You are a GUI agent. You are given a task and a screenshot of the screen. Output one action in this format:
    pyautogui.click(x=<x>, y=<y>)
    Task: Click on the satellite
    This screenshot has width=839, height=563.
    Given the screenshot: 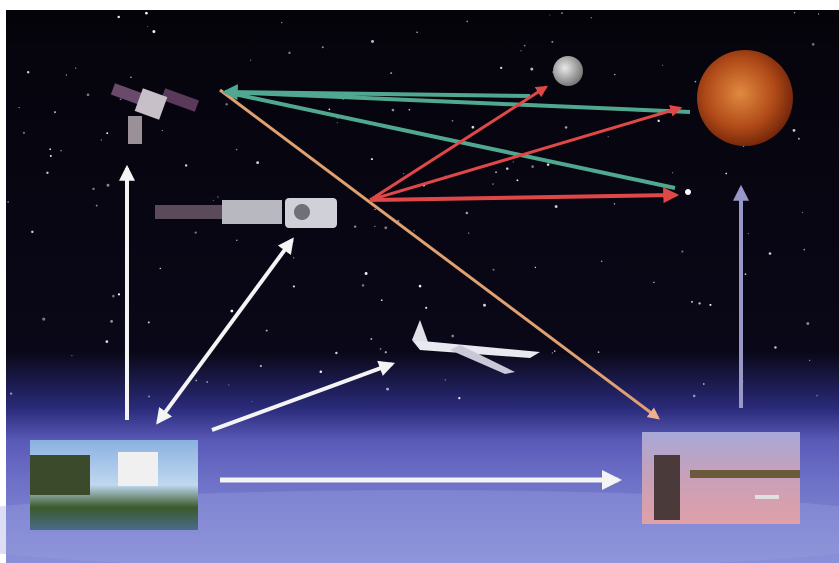 What is the action you would take?
    pyautogui.click(x=154, y=113)
    